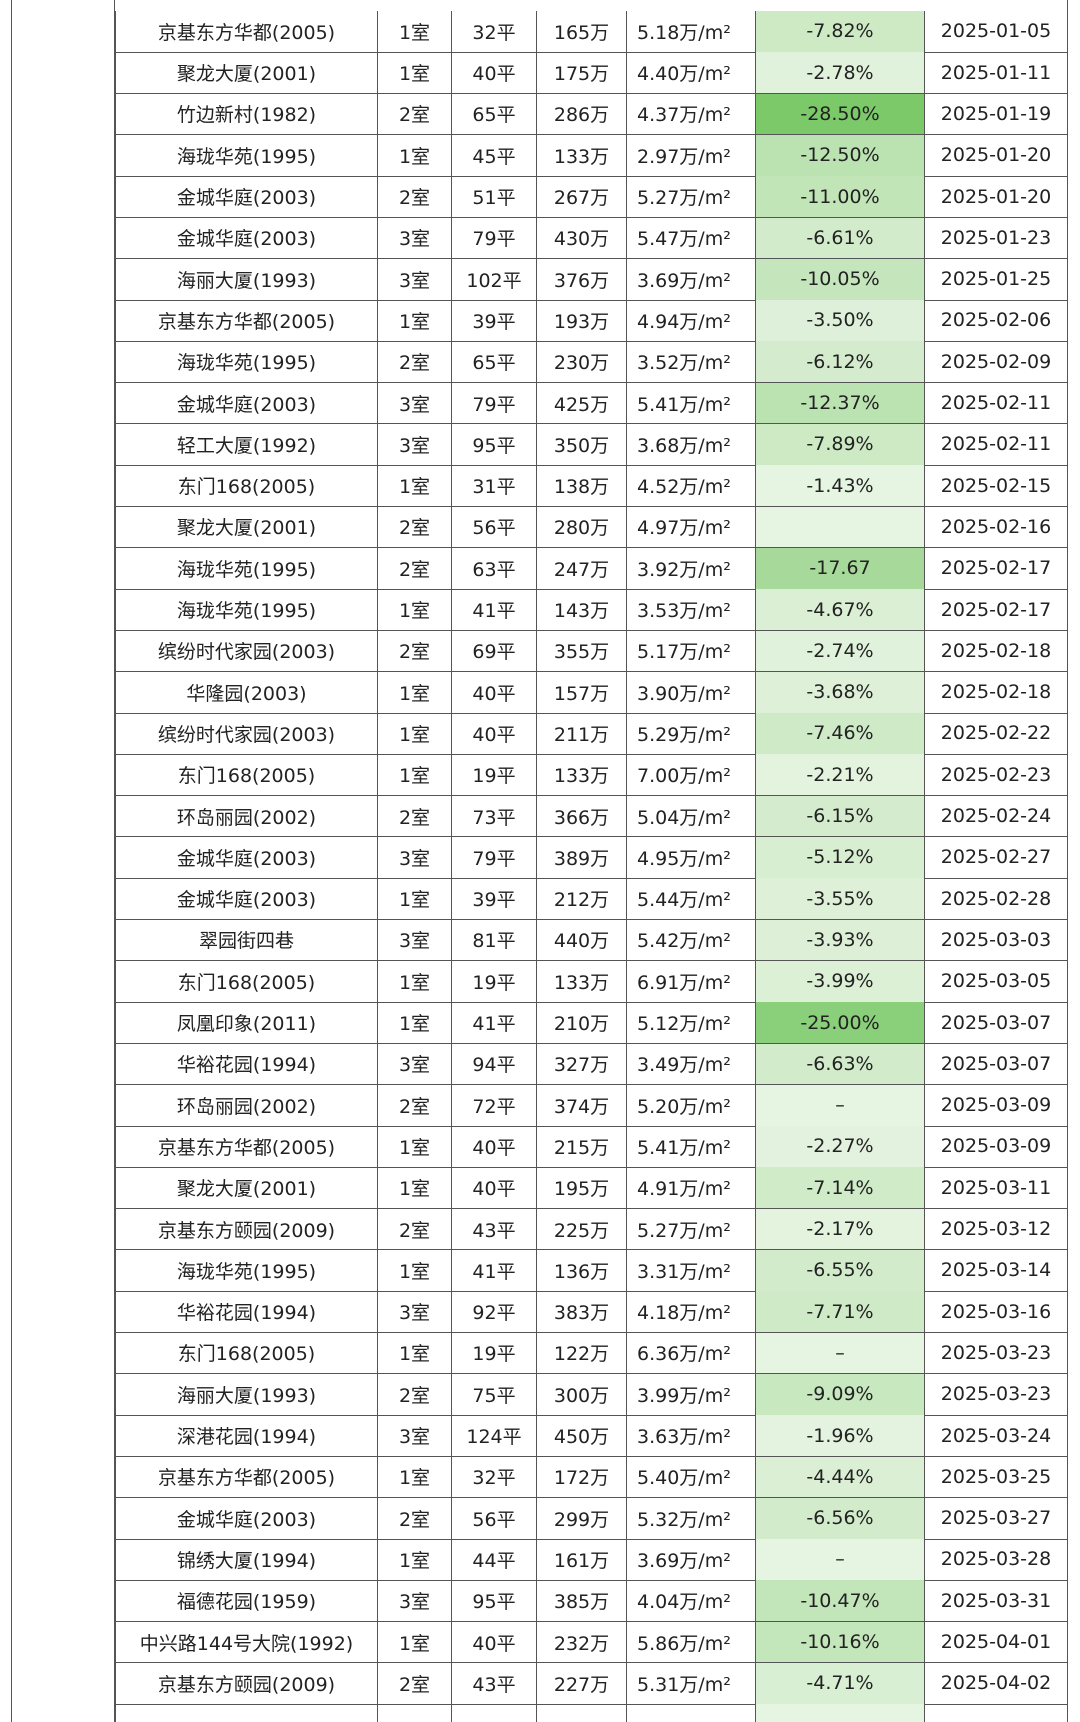 The width and height of the screenshot is (1080, 1722). I want to click on price-cell: 161万, so click(582, 1560).